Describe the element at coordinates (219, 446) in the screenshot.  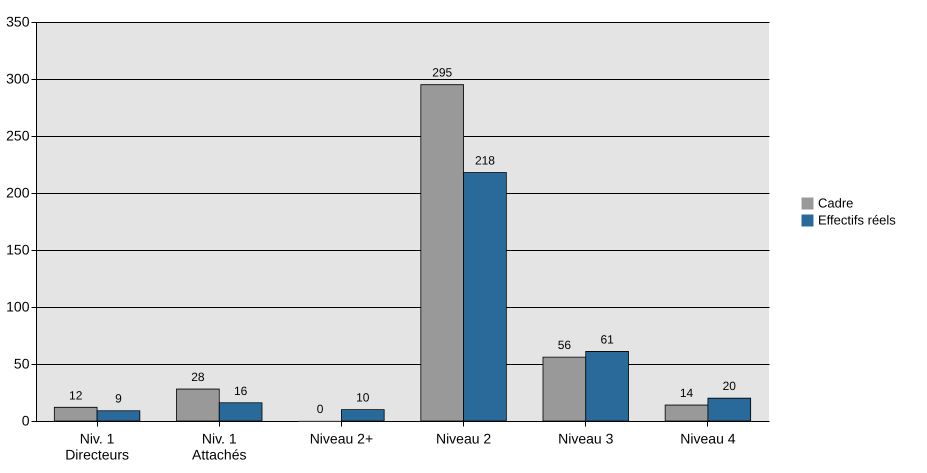
I see `x-tick-label: Niv. 1 Attachés` at that location.